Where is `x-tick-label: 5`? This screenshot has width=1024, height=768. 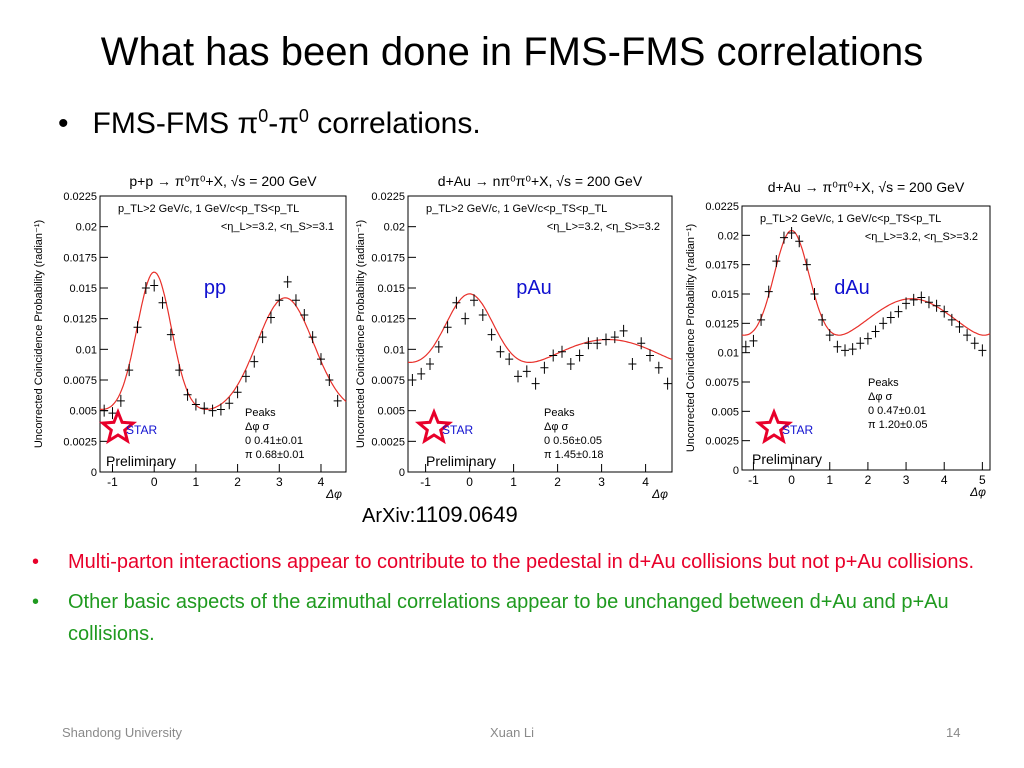
x-tick-label: 5 is located at coordinates (982, 480).